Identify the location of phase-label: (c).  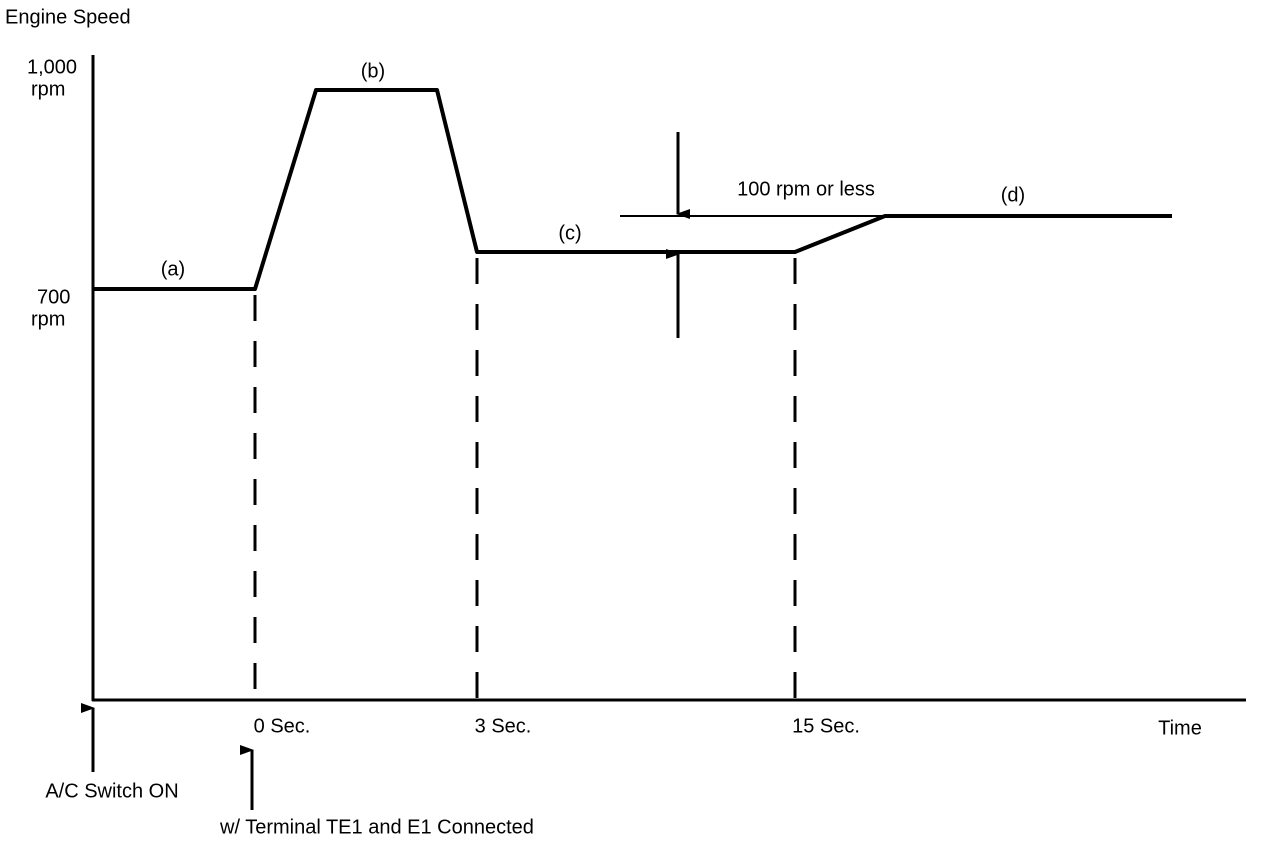
(569, 233).